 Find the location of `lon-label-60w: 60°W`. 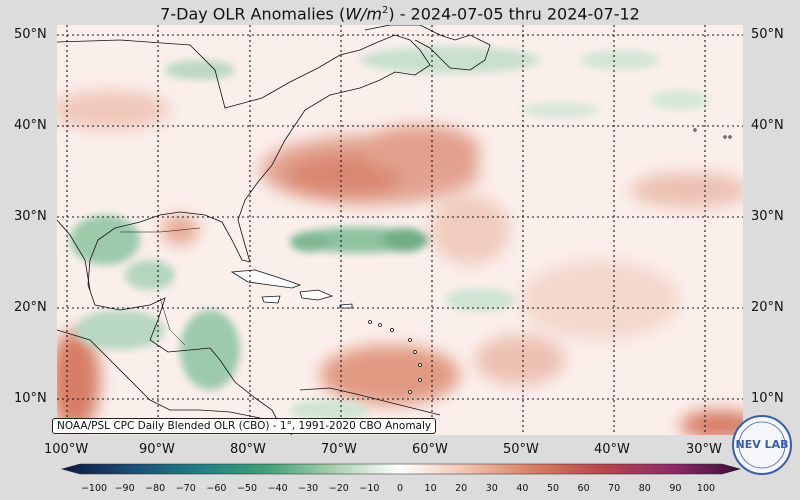

lon-label-60w: 60°W is located at coordinates (430, 449).